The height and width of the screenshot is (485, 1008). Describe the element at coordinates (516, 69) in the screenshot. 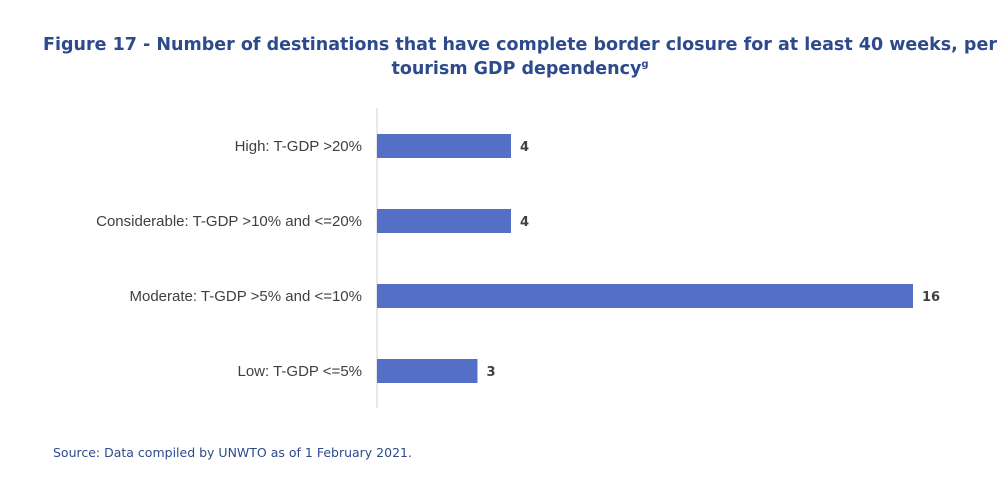

I see `chart-title-line-2: tourism GDP dependency` at that location.